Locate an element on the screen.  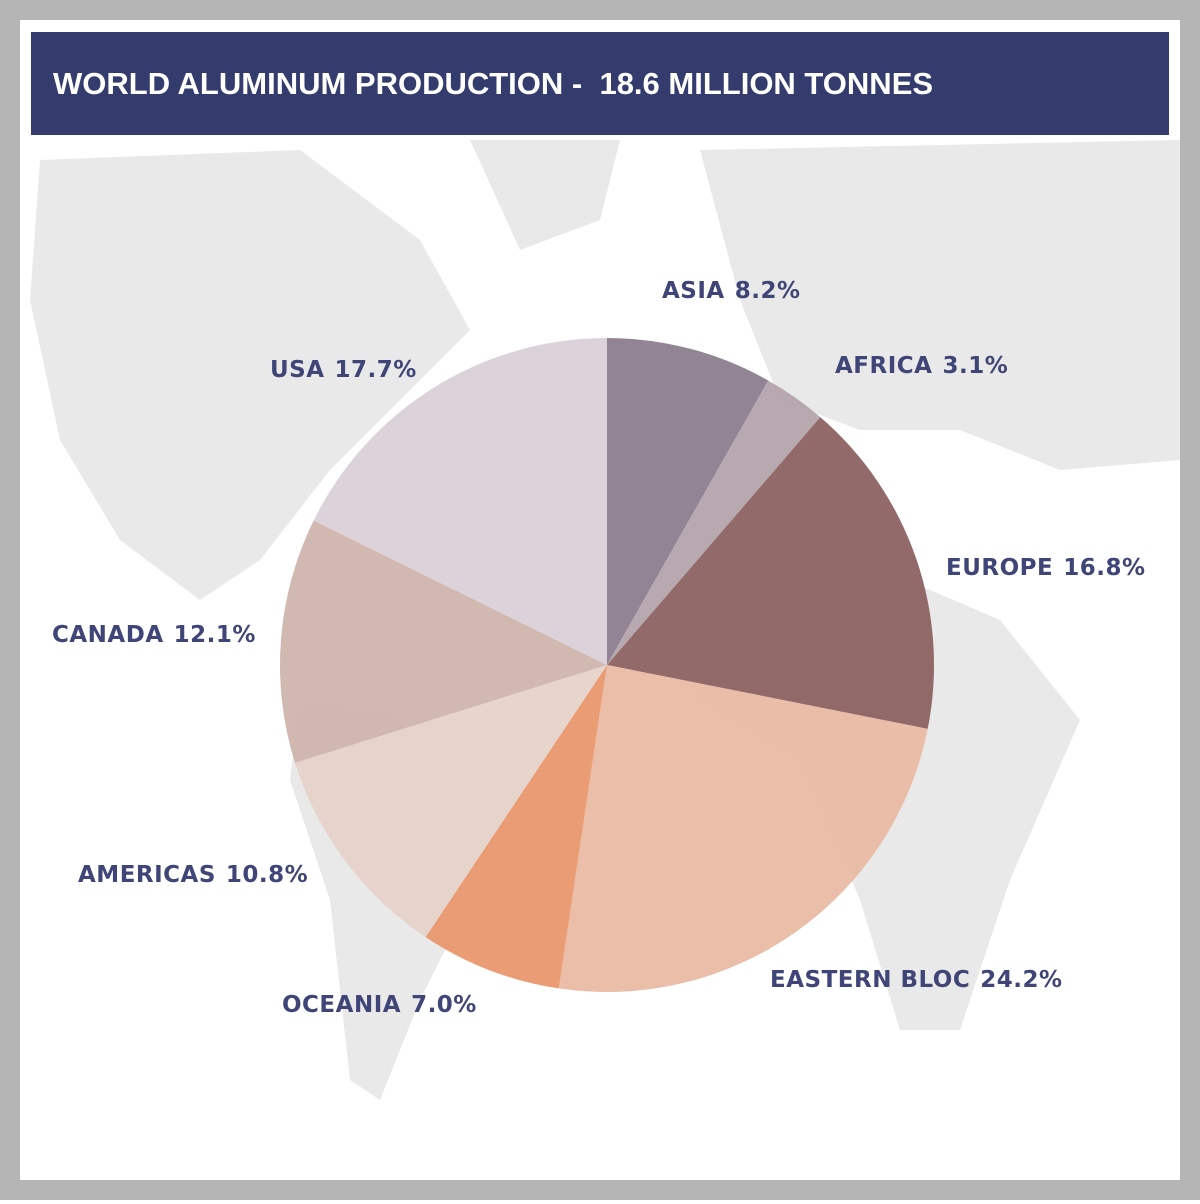
value-label: 7.0% is located at coordinates (444, 1005).